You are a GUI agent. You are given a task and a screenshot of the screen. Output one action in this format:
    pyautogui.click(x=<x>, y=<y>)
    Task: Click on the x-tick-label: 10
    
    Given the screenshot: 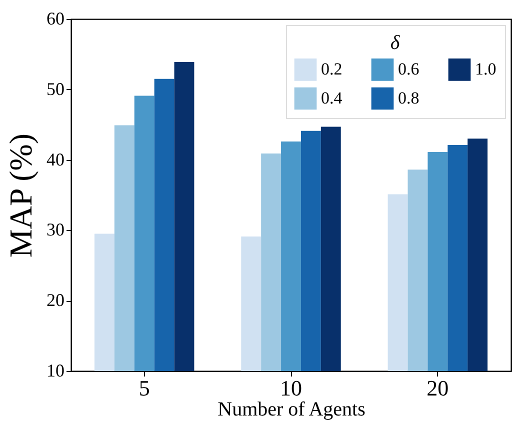 What is the action you would take?
    pyautogui.click(x=291, y=388)
    